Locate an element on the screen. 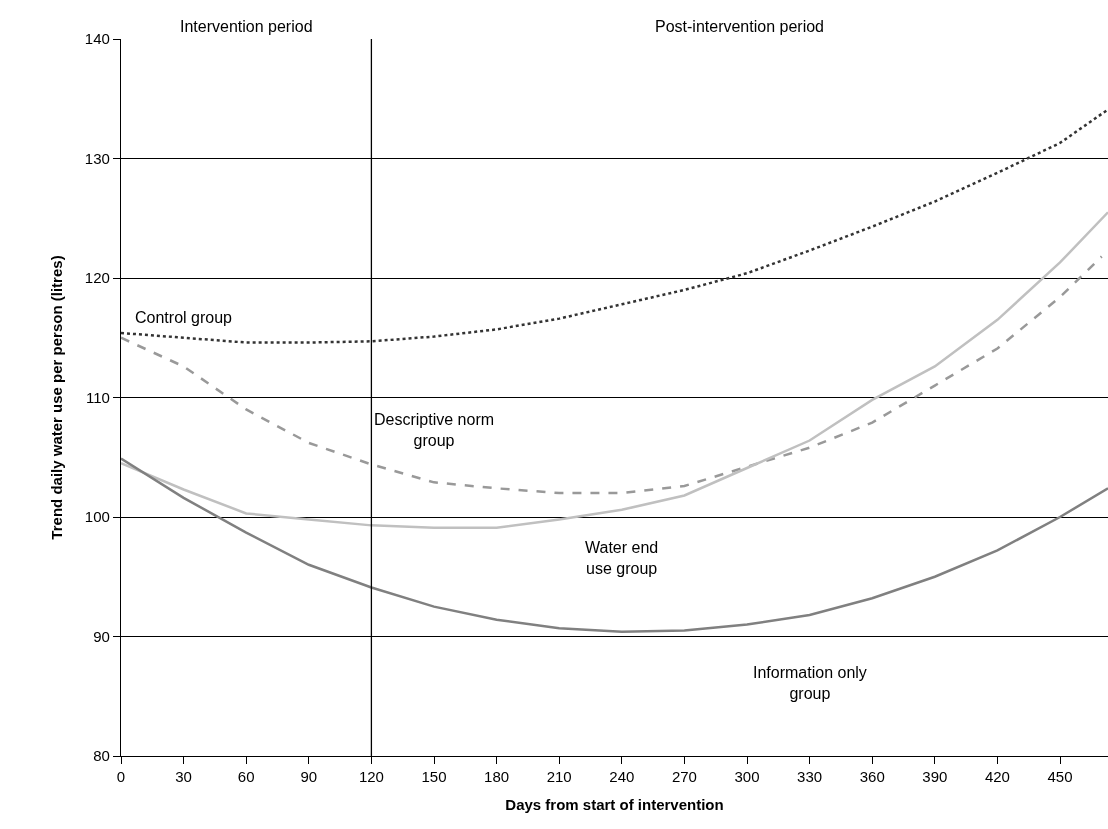 The image size is (1108, 829). y-tick-label: 130 is located at coordinates (97, 158).